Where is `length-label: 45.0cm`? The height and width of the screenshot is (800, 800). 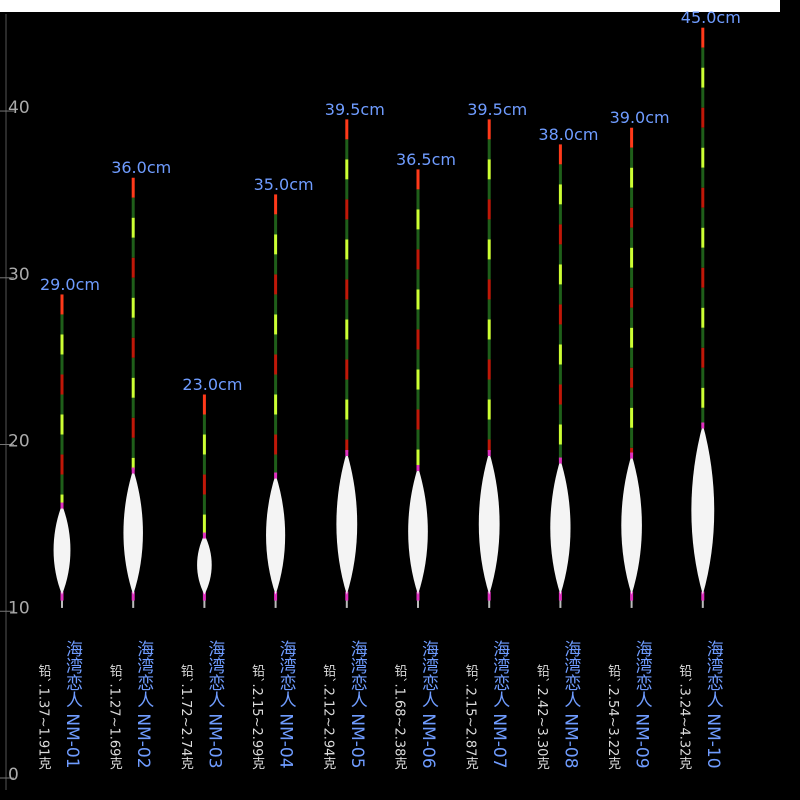
length-label: 45.0cm is located at coordinates (711, 17).